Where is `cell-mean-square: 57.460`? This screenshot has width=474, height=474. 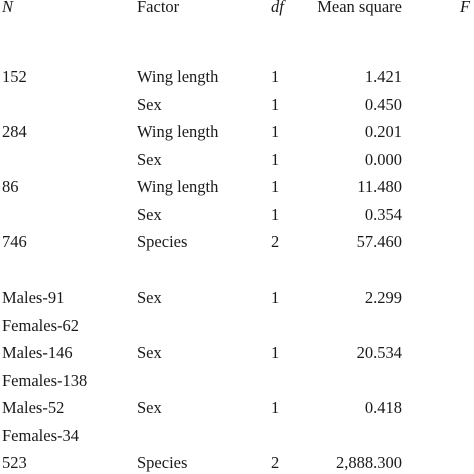 cell-mean-square: 57.460 is located at coordinates (379, 241).